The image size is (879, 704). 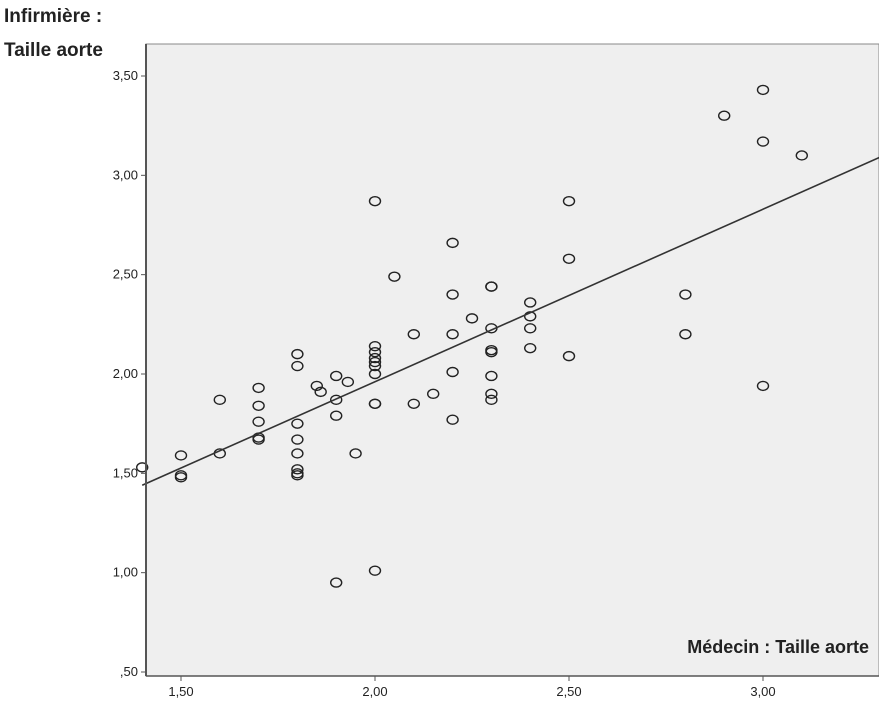 I want to click on y-tick-label: 1,00, so click(x=125, y=572).